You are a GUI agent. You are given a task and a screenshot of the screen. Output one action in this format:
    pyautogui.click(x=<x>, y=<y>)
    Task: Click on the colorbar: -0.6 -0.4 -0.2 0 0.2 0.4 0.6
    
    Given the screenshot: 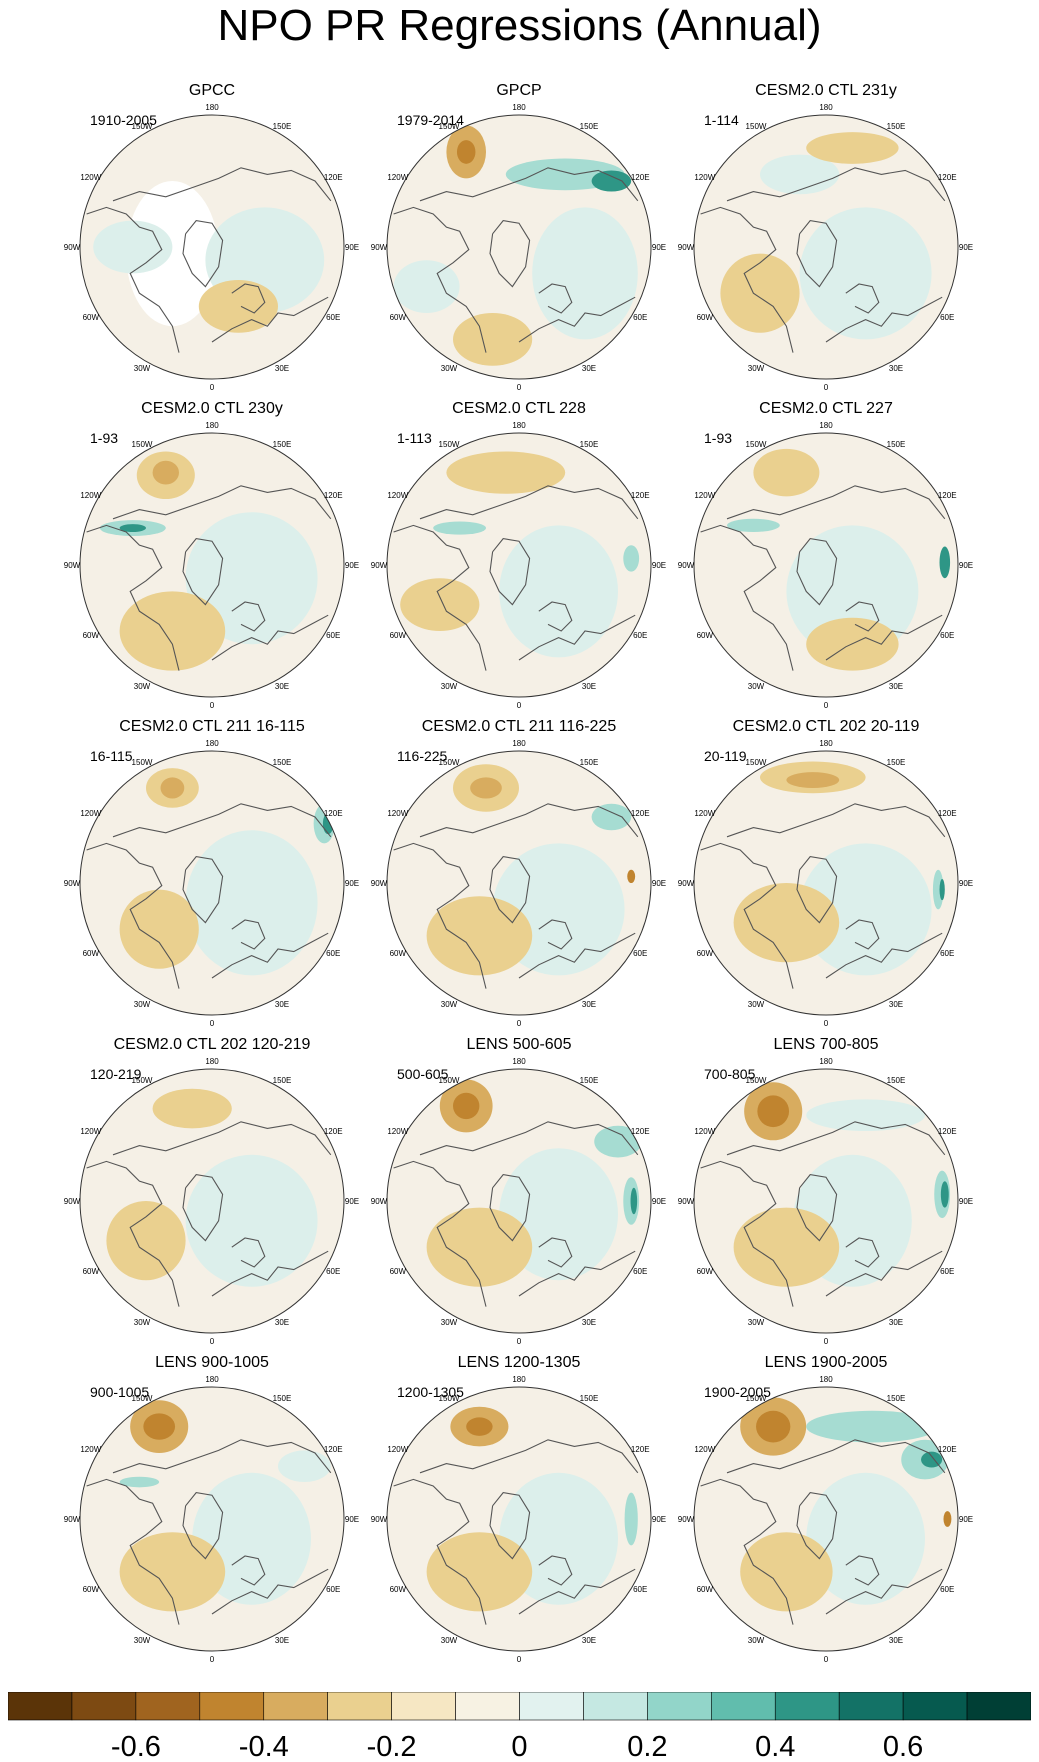 What is the action you would take?
    pyautogui.click(x=519, y=1727)
    